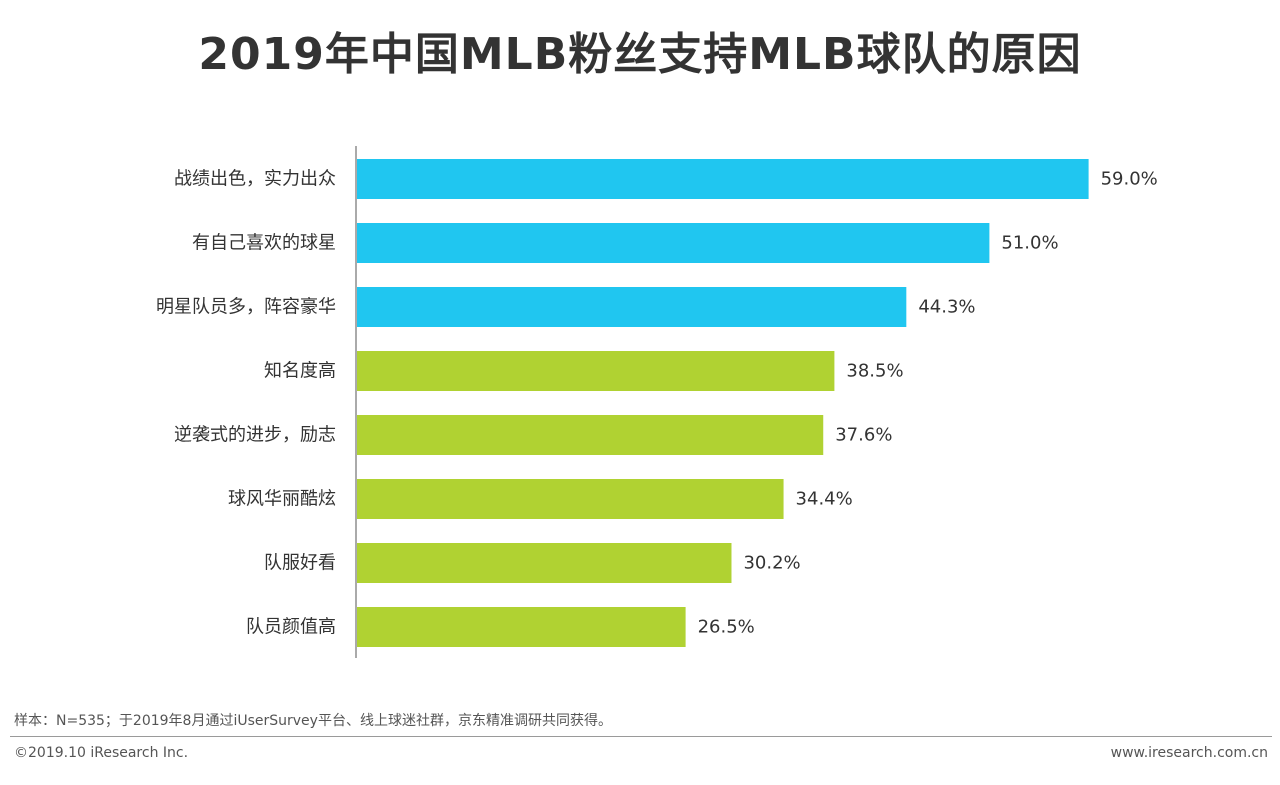  Describe the element at coordinates (255, 435) in the screenshot. I see `category-label-5: 逆袭式的进步，励志` at that location.